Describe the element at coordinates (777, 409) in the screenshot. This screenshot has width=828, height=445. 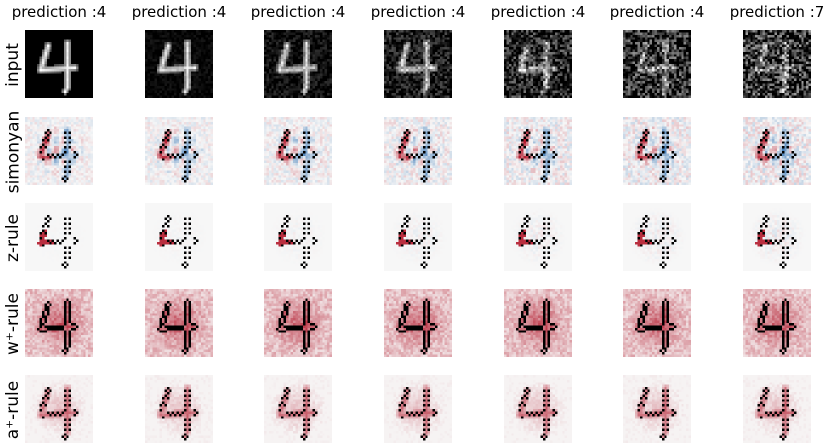
I see `heatmap-tile-r5-c7` at that location.